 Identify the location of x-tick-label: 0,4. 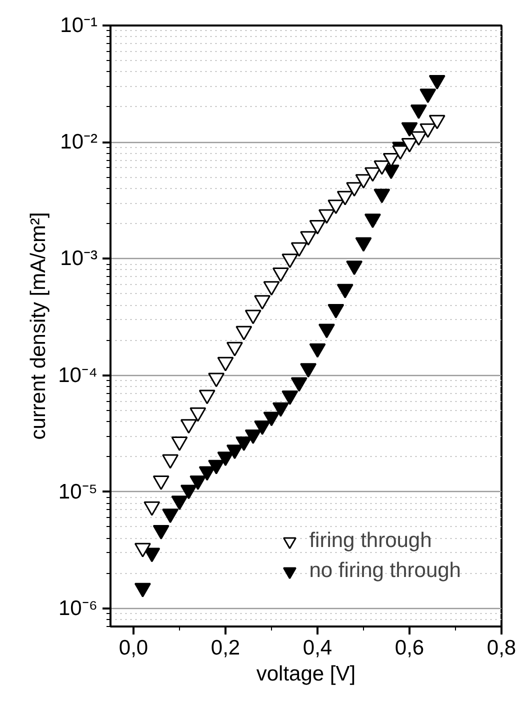
(317, 648).